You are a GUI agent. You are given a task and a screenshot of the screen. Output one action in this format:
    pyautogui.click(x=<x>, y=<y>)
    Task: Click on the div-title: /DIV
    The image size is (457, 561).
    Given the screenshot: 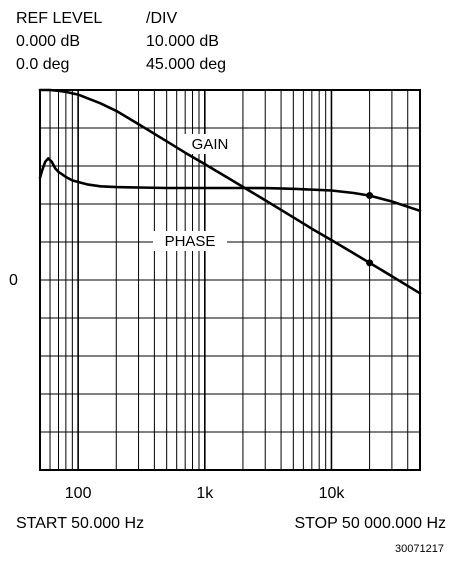 What is the action you would take?
    pyautogui.click(x=161, y=18)
    